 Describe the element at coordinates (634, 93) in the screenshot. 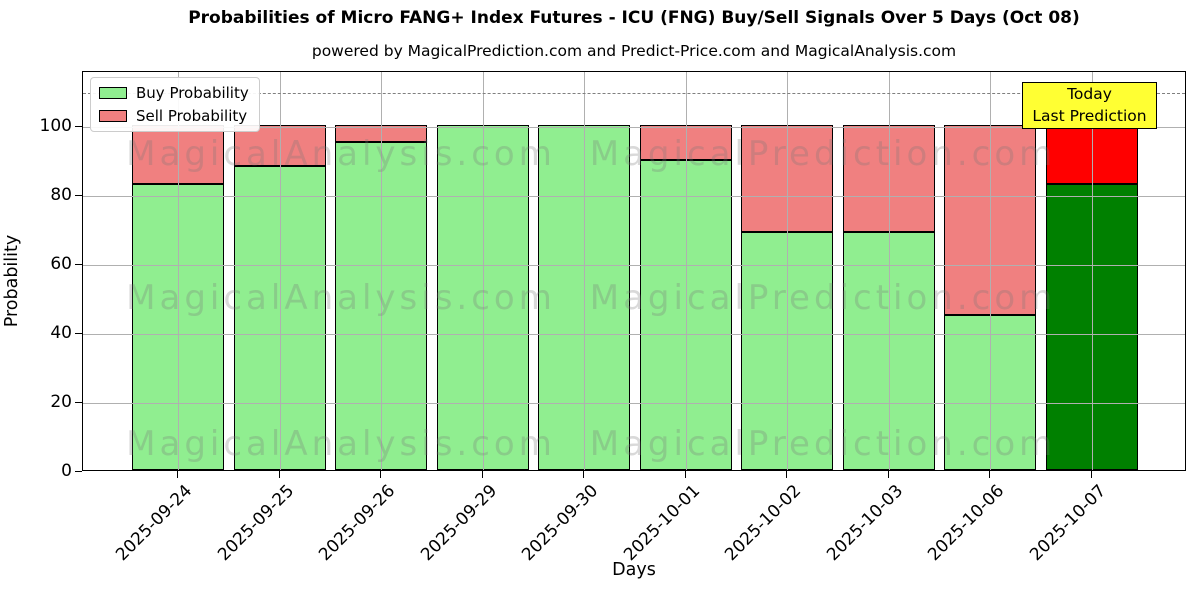

I see `dashed-threshold-line` at that location.